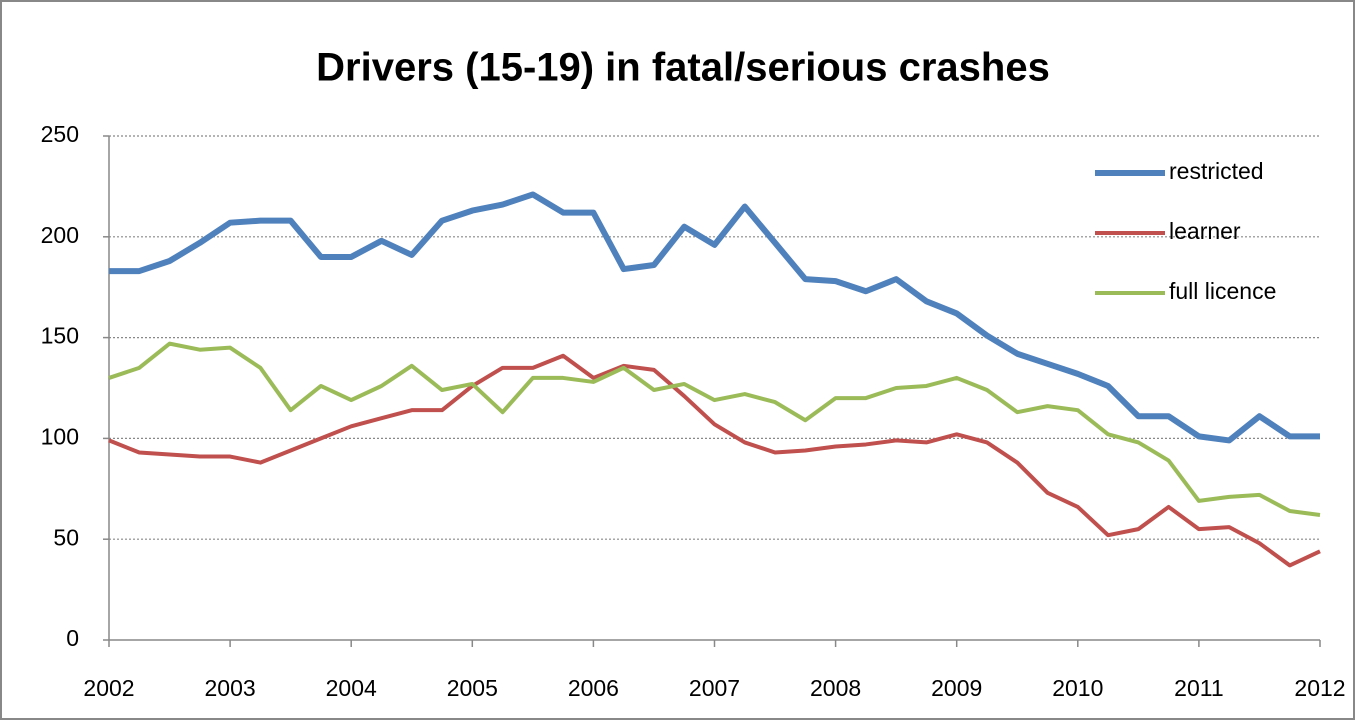  Describe the element at coordinates (1205, 231) in the screenshot. I see `legend-label: learner` at that location.